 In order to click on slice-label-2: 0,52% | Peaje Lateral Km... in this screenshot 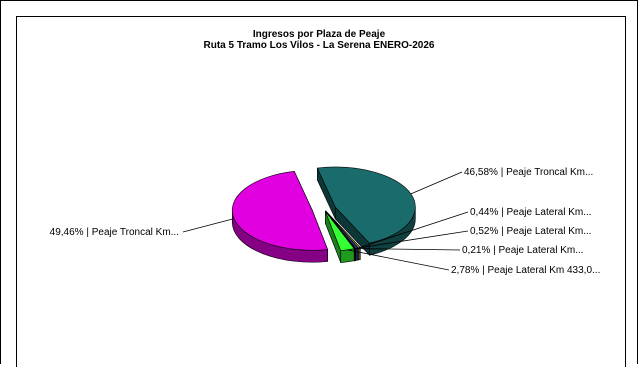, I will do `click(531, 231)`.